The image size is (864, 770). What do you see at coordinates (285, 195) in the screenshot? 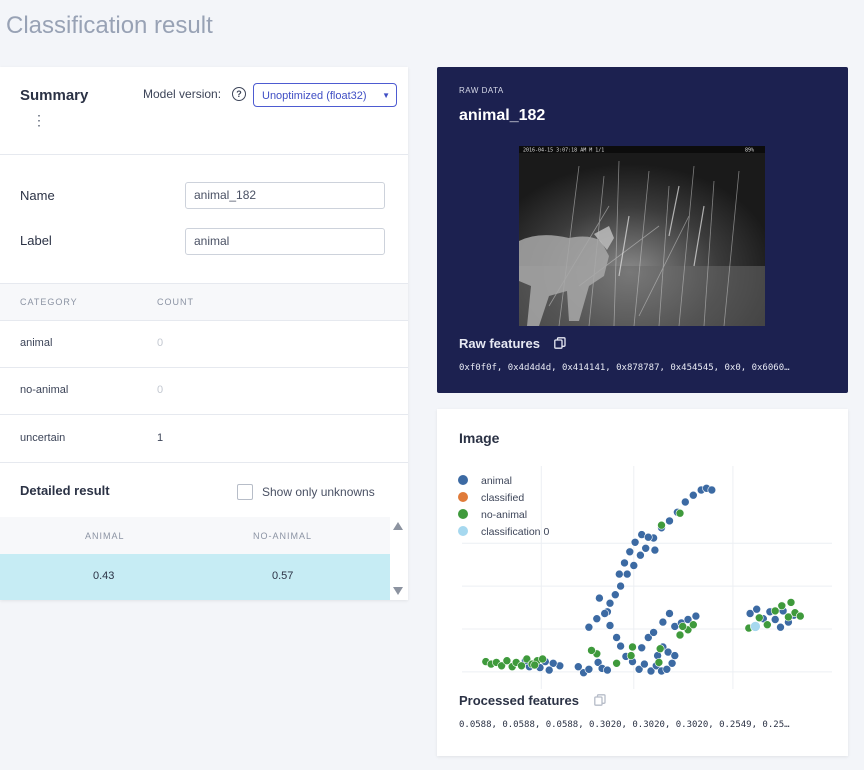
I see `name-field: animal_182` at bounding box center [285, 195].